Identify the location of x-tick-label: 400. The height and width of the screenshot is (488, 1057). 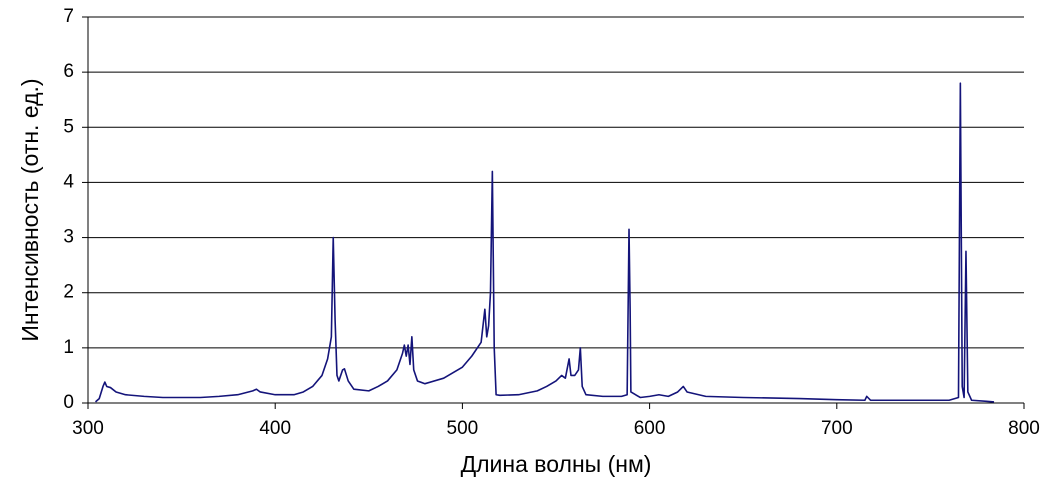
(275, 428).